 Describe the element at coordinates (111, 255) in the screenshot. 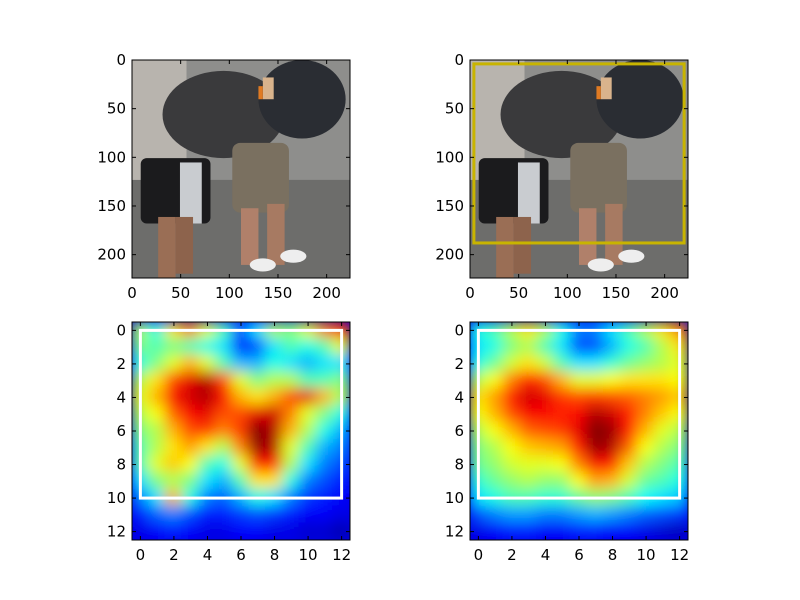

I see `y-tick-label: 200` at that location.